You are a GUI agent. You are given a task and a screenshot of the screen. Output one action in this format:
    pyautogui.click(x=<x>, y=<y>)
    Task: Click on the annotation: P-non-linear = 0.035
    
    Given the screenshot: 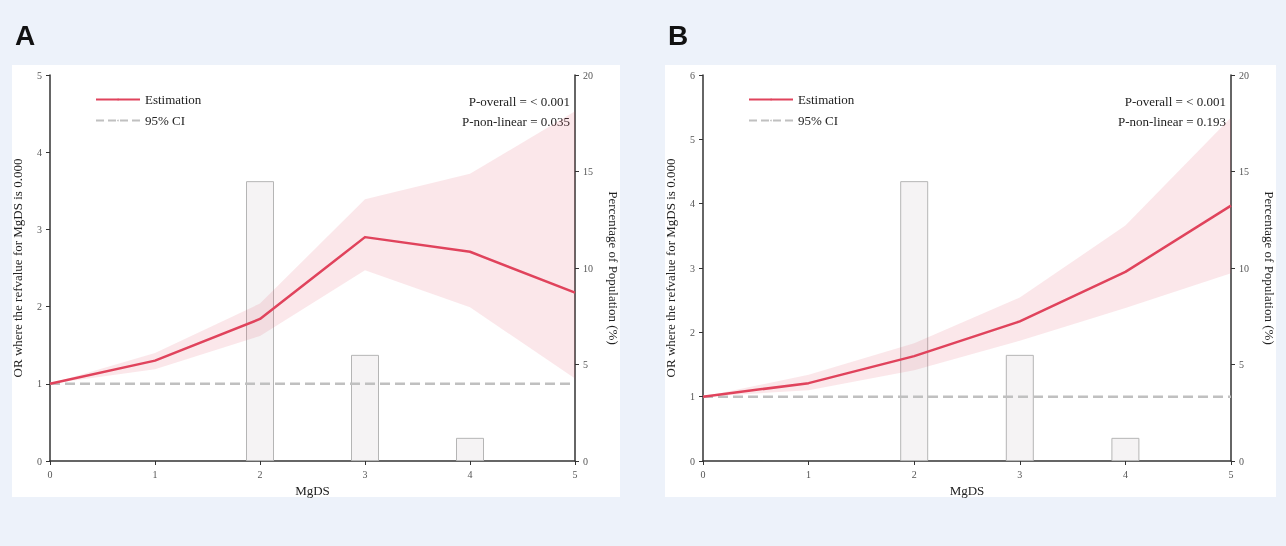 What is the action you would take?
    pyautogui.click(x=515, y=121)
    